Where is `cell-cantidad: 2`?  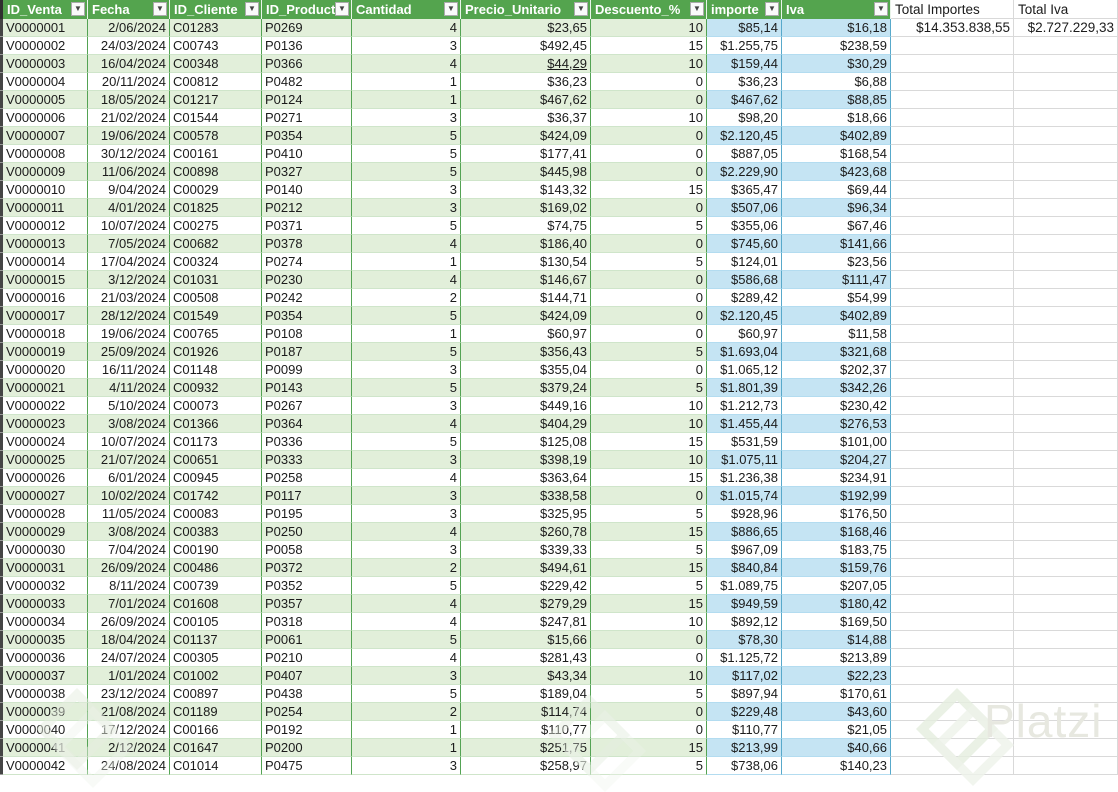
cell-cantidad: 2 is located at coordinates (406, 712).